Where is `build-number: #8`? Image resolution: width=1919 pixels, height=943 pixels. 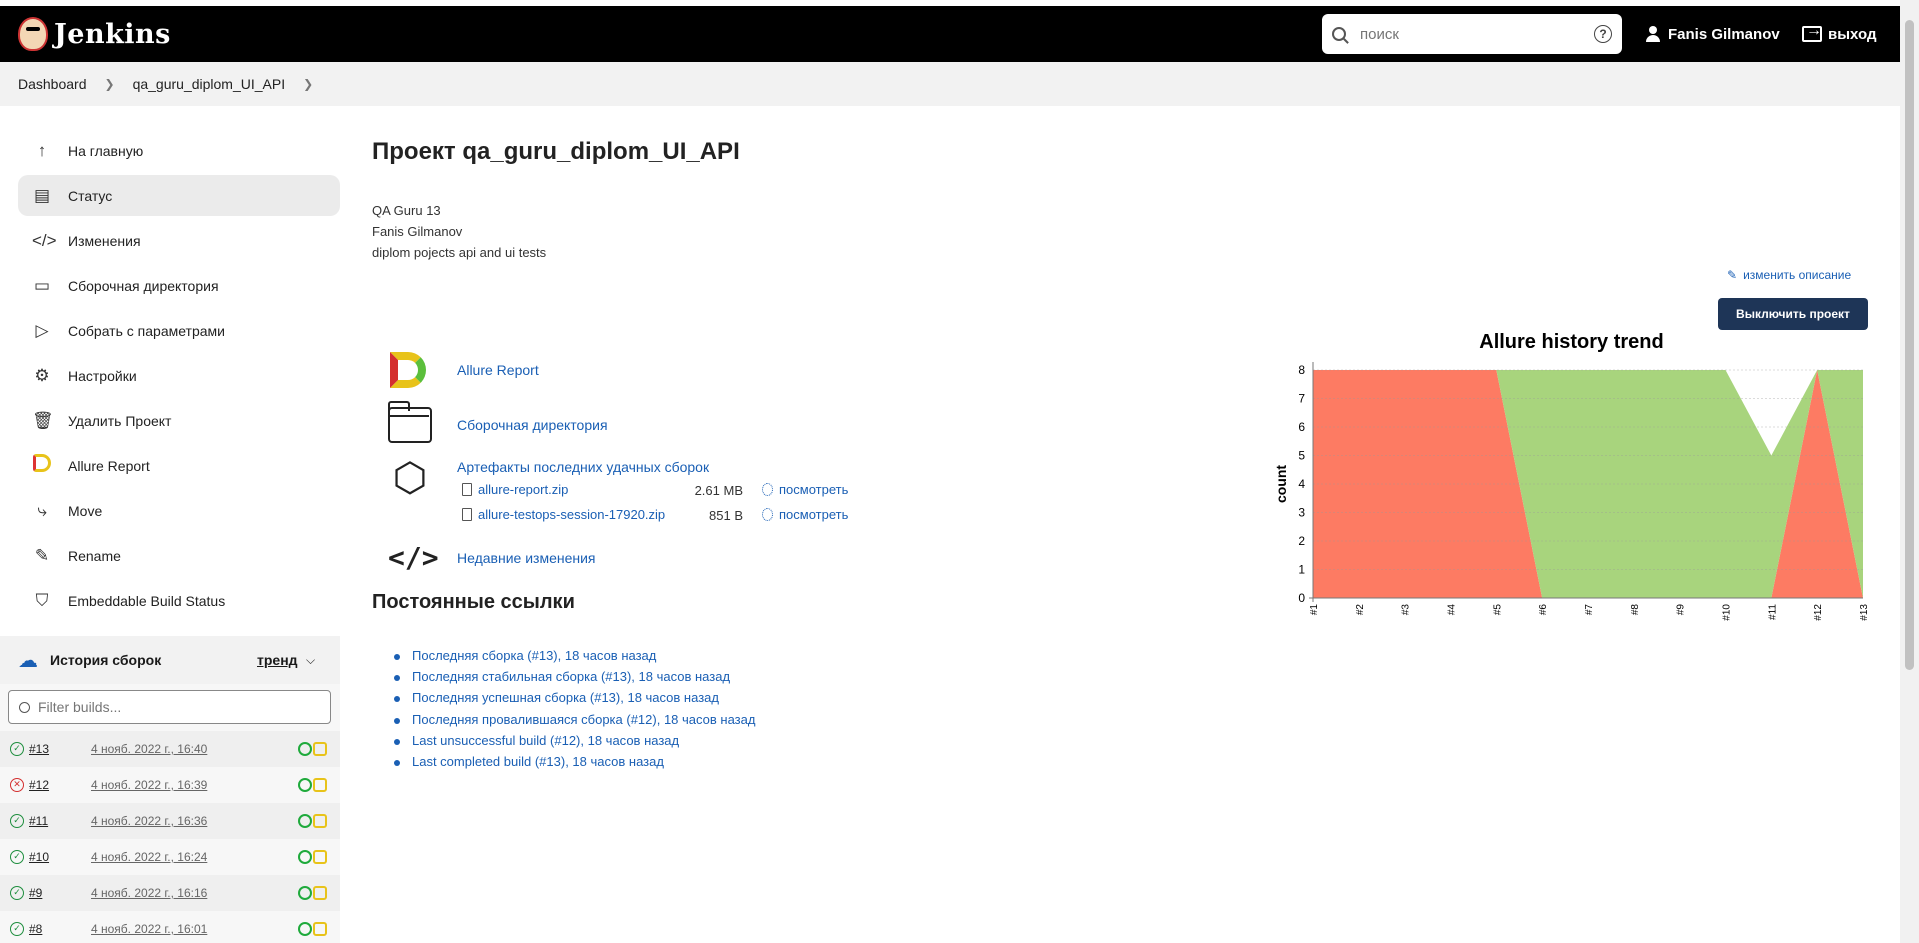 build-number: #8 is located at coordinates (36, 929).